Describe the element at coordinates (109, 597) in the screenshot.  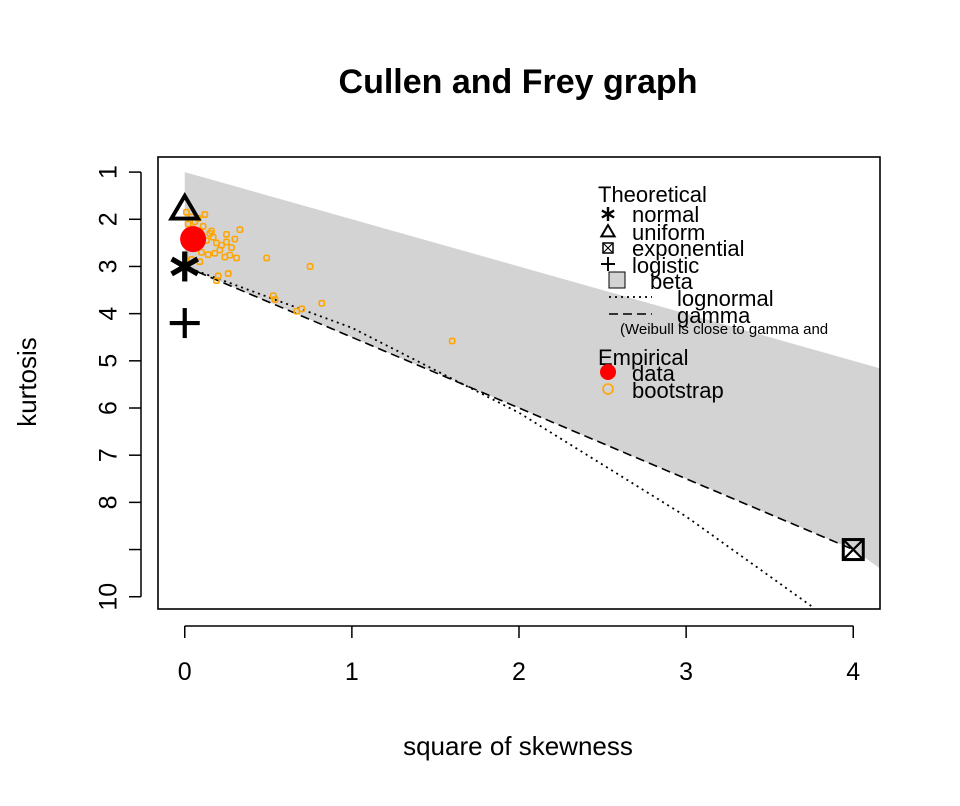
I see `y-tick-label: 10` at that location.